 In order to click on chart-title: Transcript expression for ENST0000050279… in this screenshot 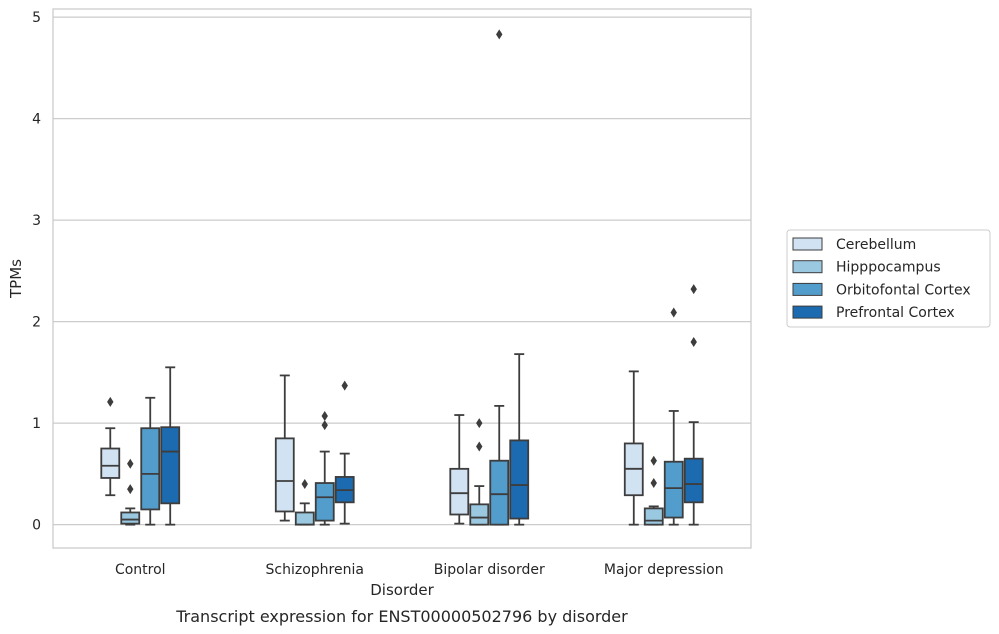, I will do `click(401, 616)`.